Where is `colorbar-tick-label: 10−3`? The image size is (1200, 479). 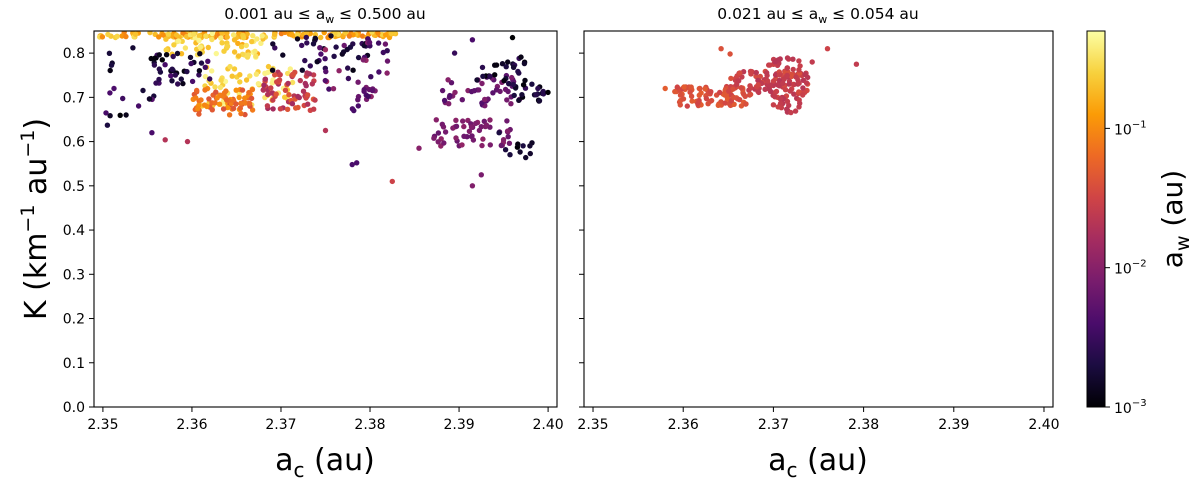
colorbar-tick-label: 10−3 is located at coordinates (1130, 407).